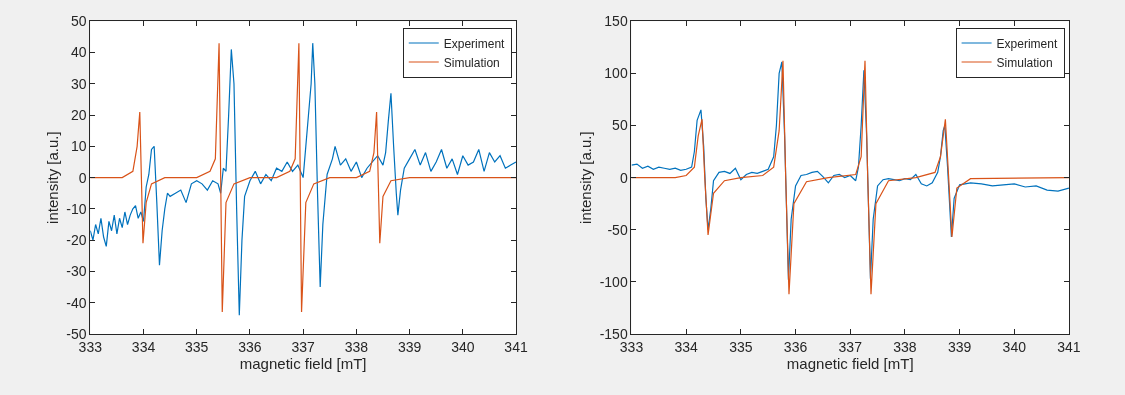  Describe the element at coordinates (76, 208) in the screenshot. I see `y-tick-label: -10` at that location.